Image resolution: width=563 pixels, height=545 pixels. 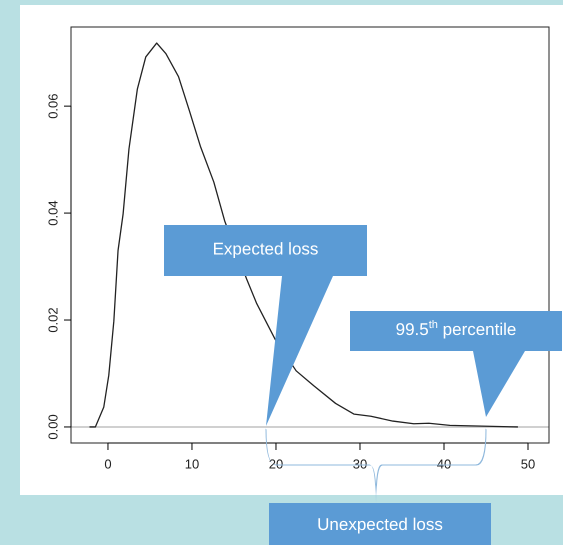 What do you see at coordinates (456, 329) in the screenshot?
I see `annotation: 99.5$^{th}$ percentile` at bounding box center [456, 329].